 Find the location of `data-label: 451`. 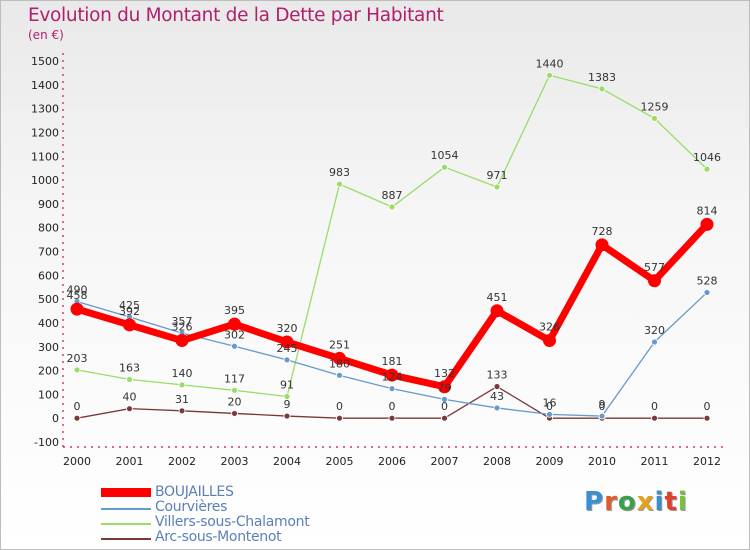

data-label: 451 is located at coordinates (497, 297).